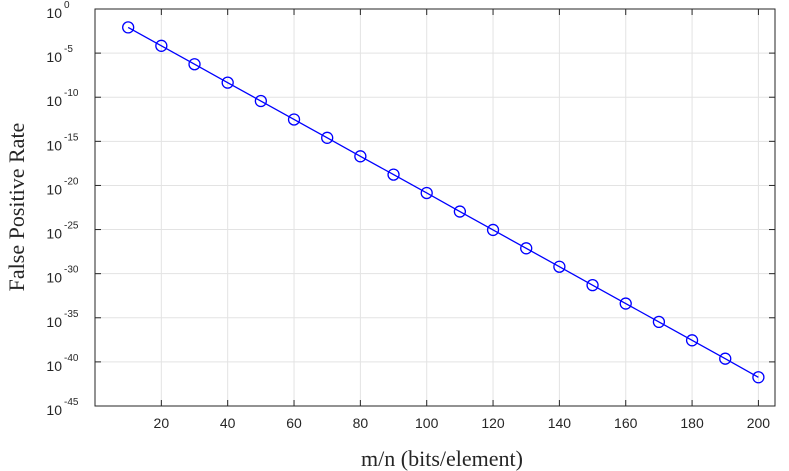 This screenshot has height=471, width=789. I want to click on x-tick-label: 120, so click(493, 423).